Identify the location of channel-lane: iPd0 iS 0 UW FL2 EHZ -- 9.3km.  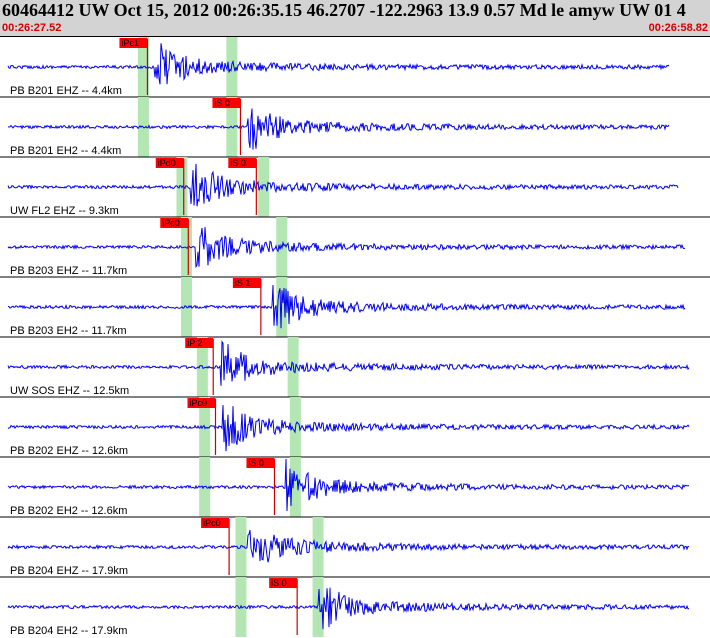
(355, 187).